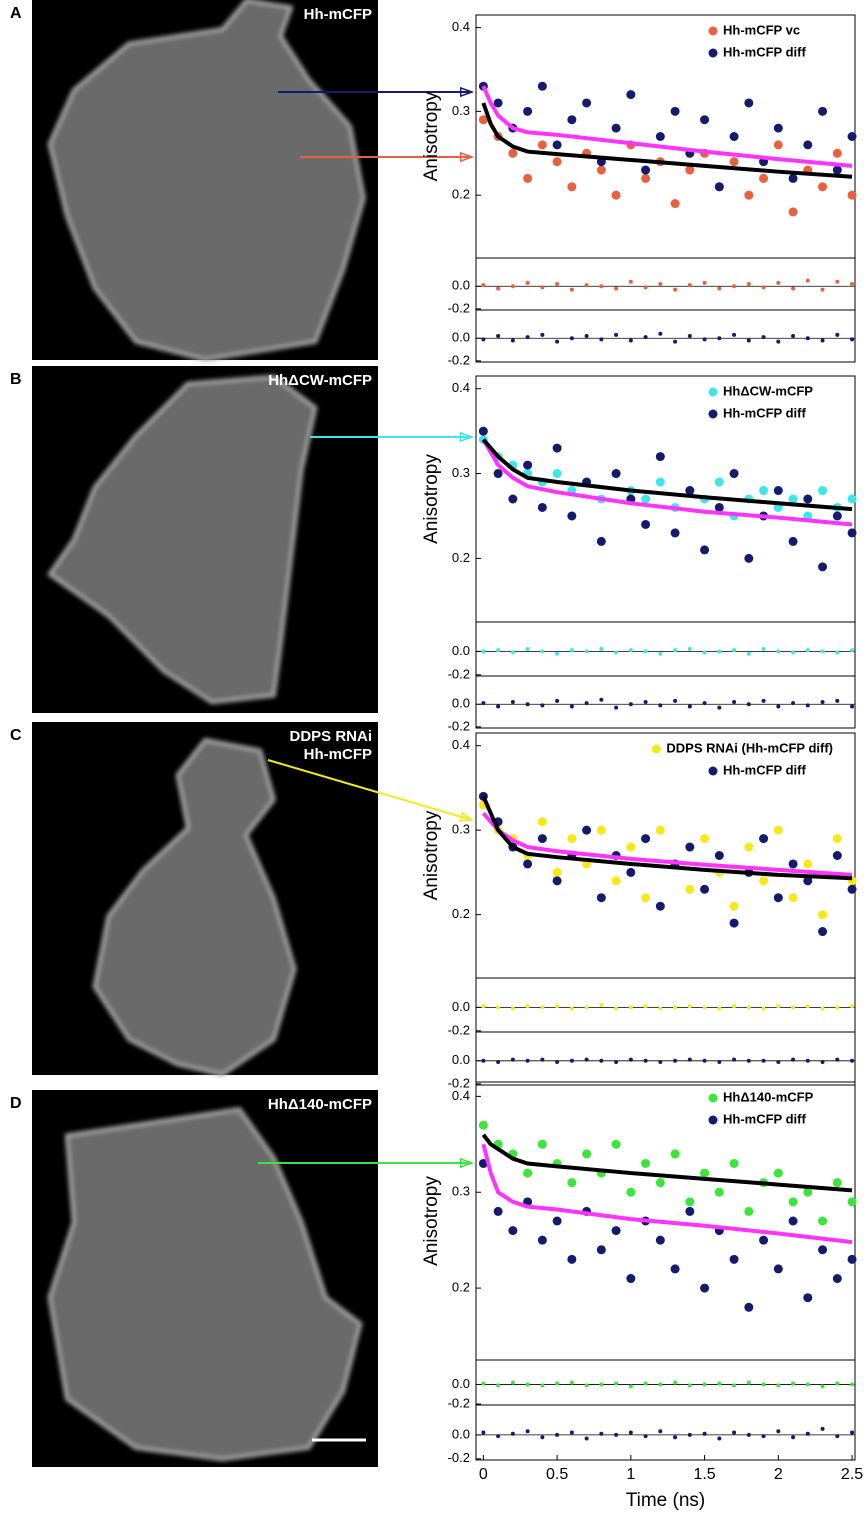 This screenshot has width=867, height=1515. I want to click on y-tick-label: 0.2, so click(461, 913).